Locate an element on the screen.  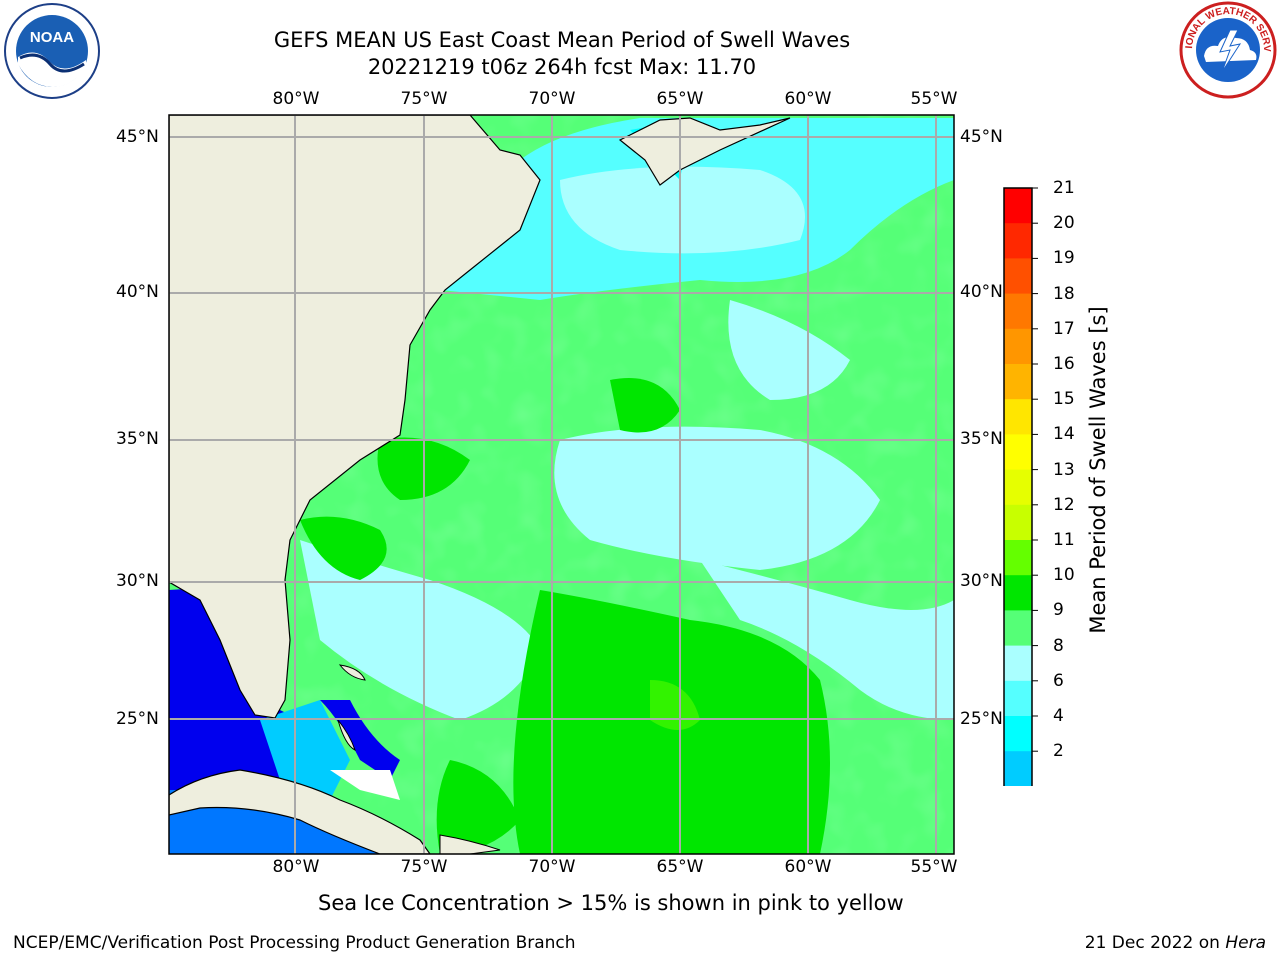
lon-label-bottom: 65°W is located at coordinates (680, 867).